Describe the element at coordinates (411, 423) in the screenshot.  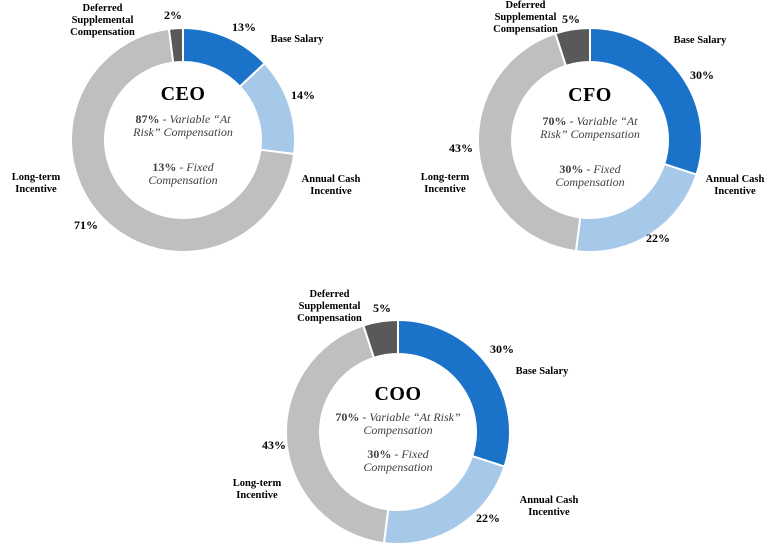
I see `coo-variable-desc: - Variable “At Risk” Compensation` at that location.